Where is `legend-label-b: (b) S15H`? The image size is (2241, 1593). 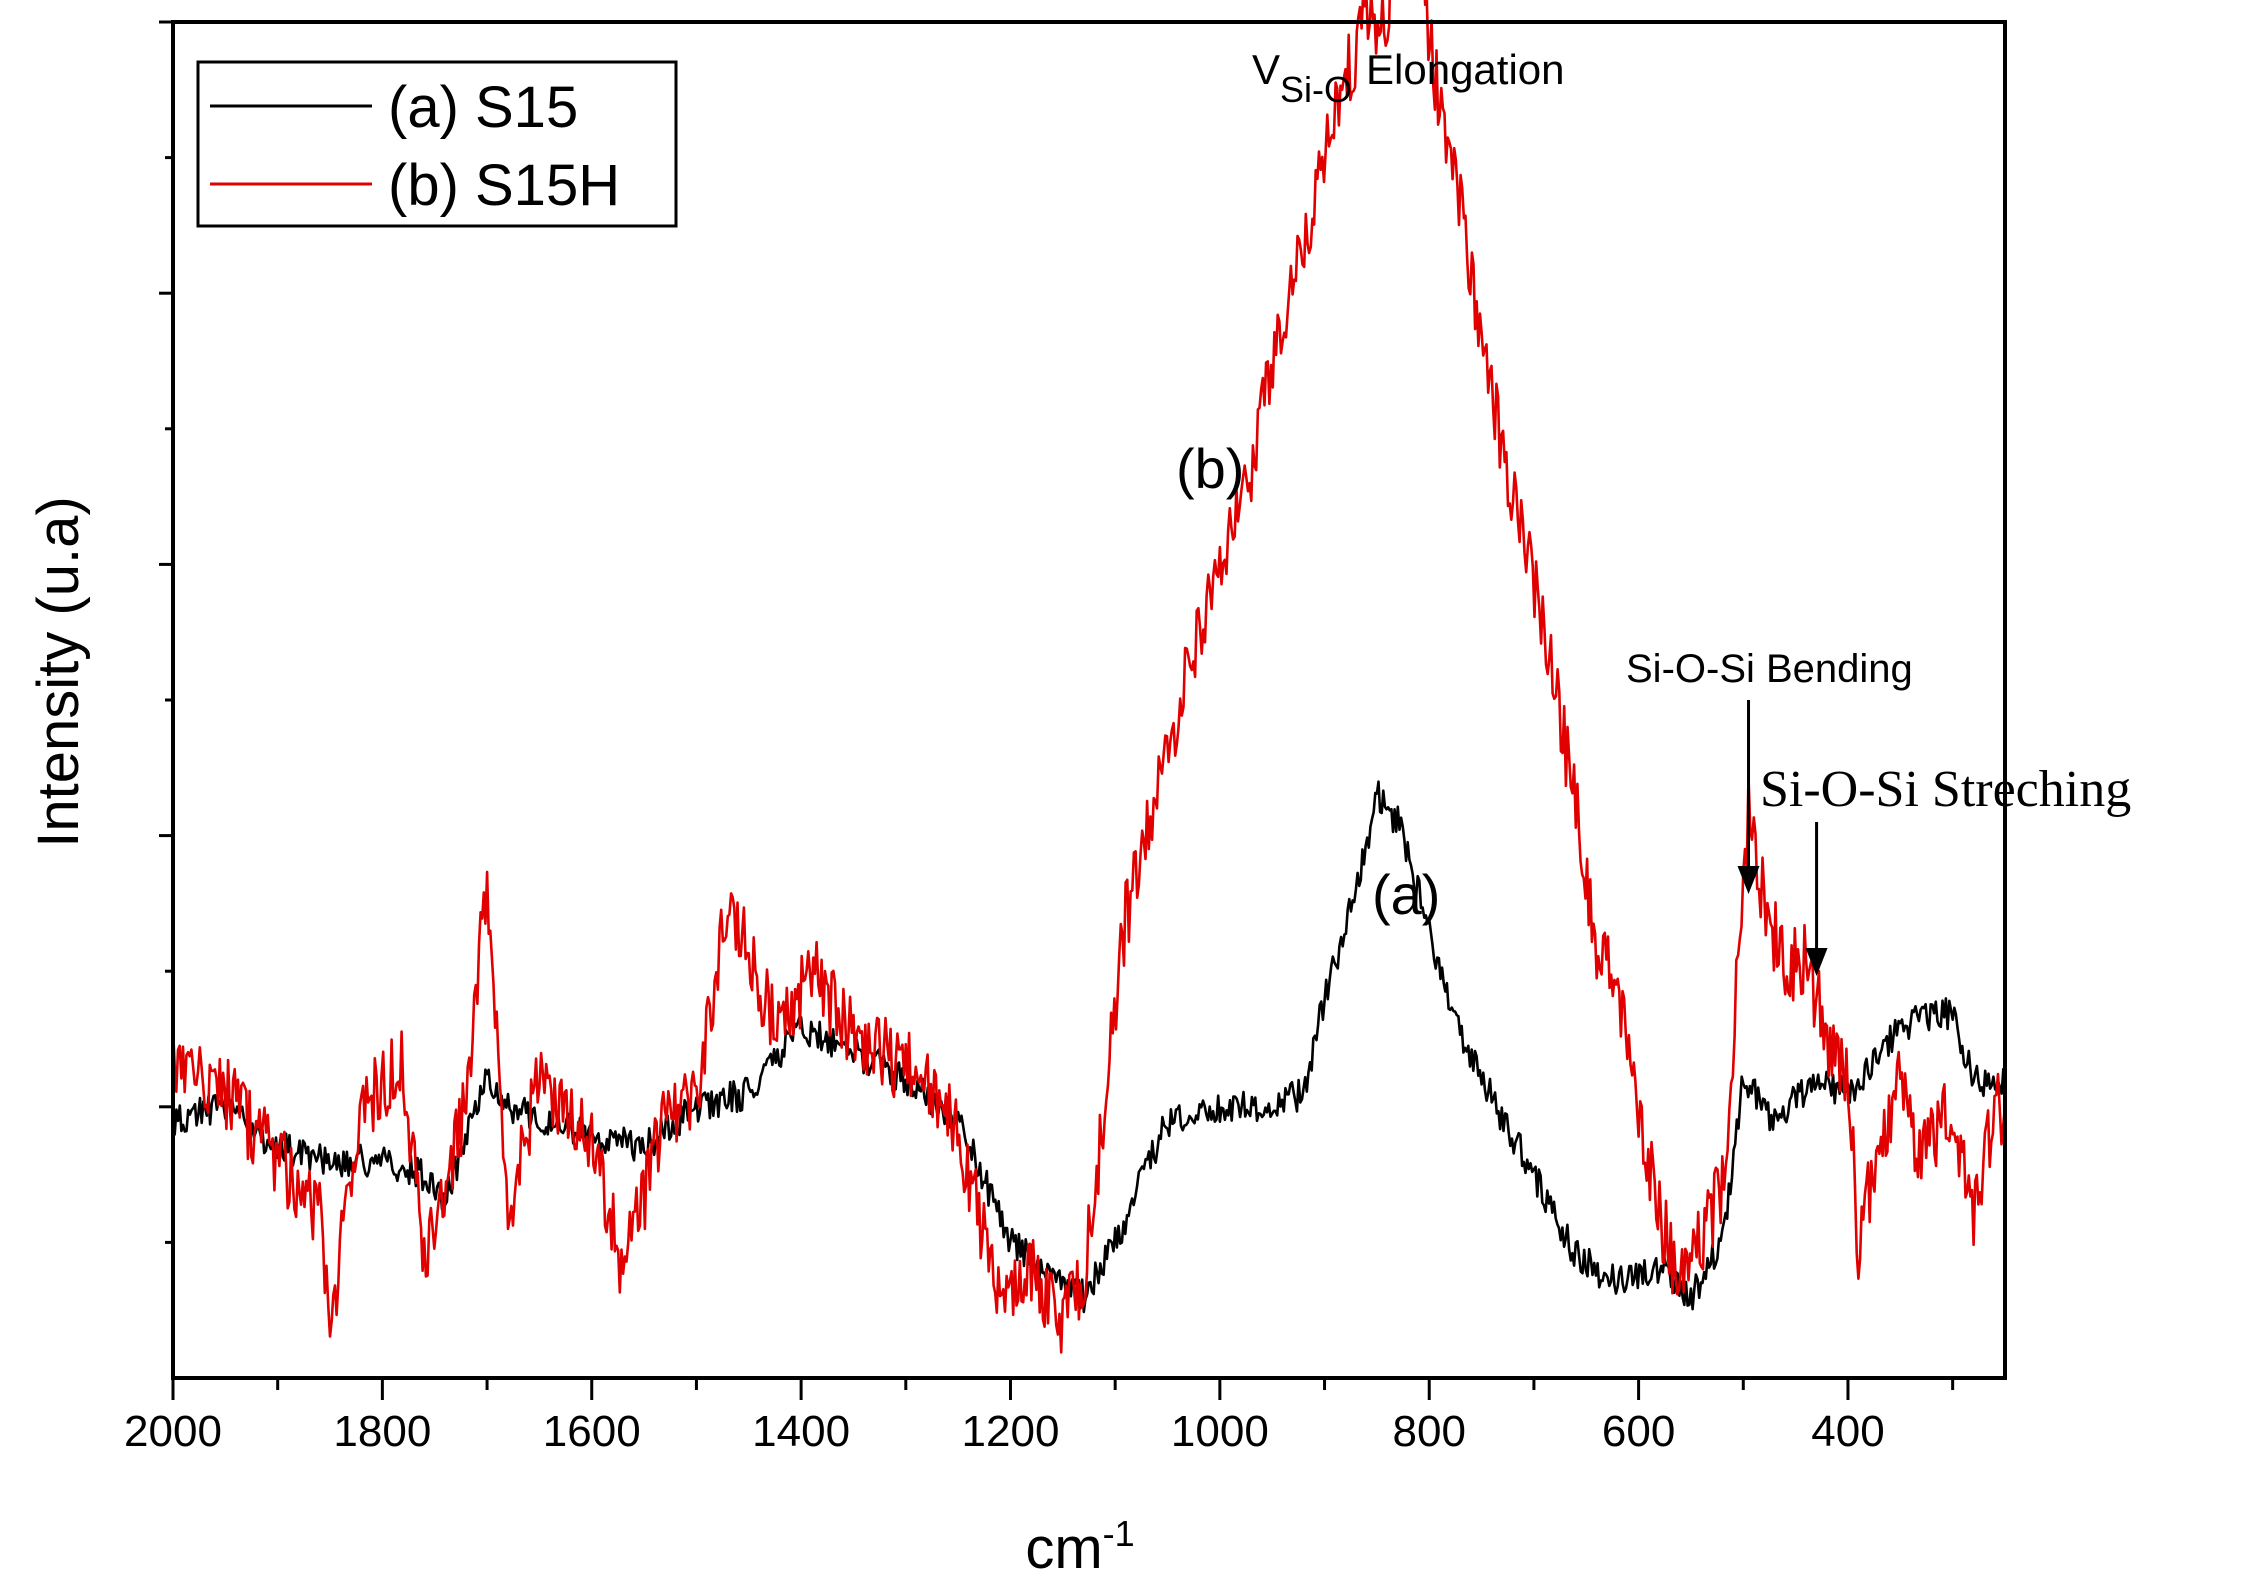 legend-label-b: (b) S15H is located at coordinates (504, 185).